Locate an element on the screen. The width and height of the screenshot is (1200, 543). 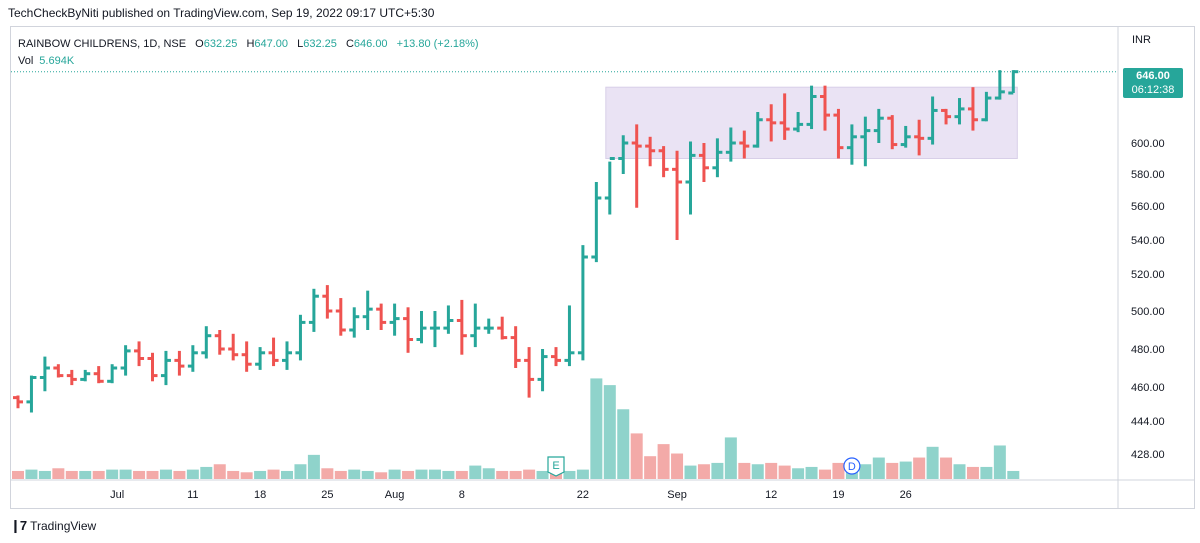
open-label: O is located at coordinates (199, 44).